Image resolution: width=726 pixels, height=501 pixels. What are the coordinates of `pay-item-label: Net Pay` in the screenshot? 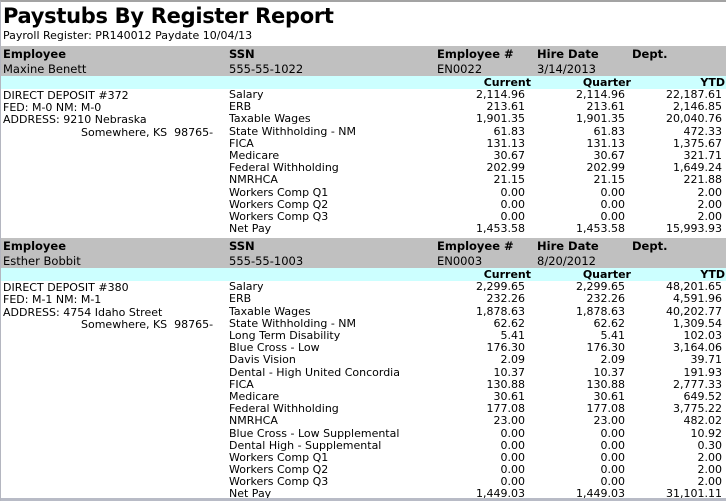 It's located at (250, 229).